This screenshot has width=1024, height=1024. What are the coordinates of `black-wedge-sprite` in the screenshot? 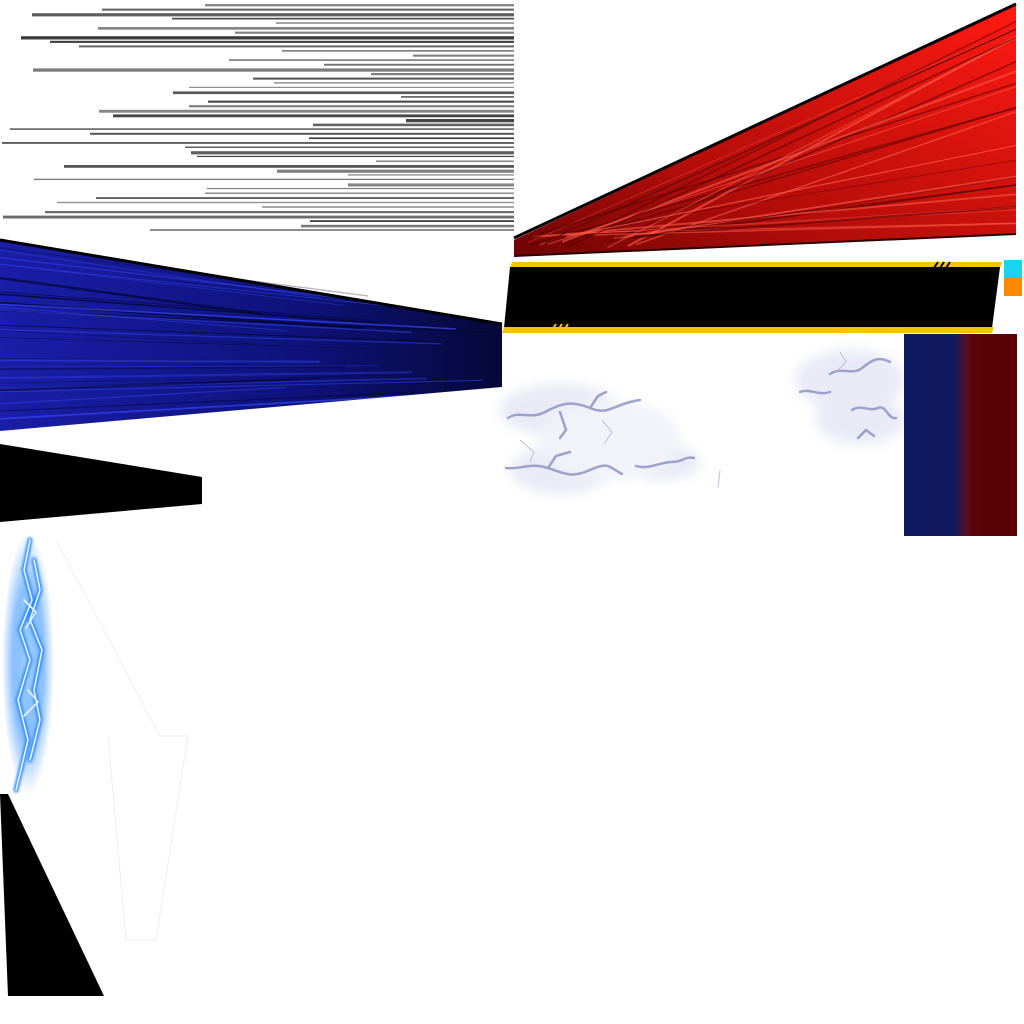 It's located at (101, 483).